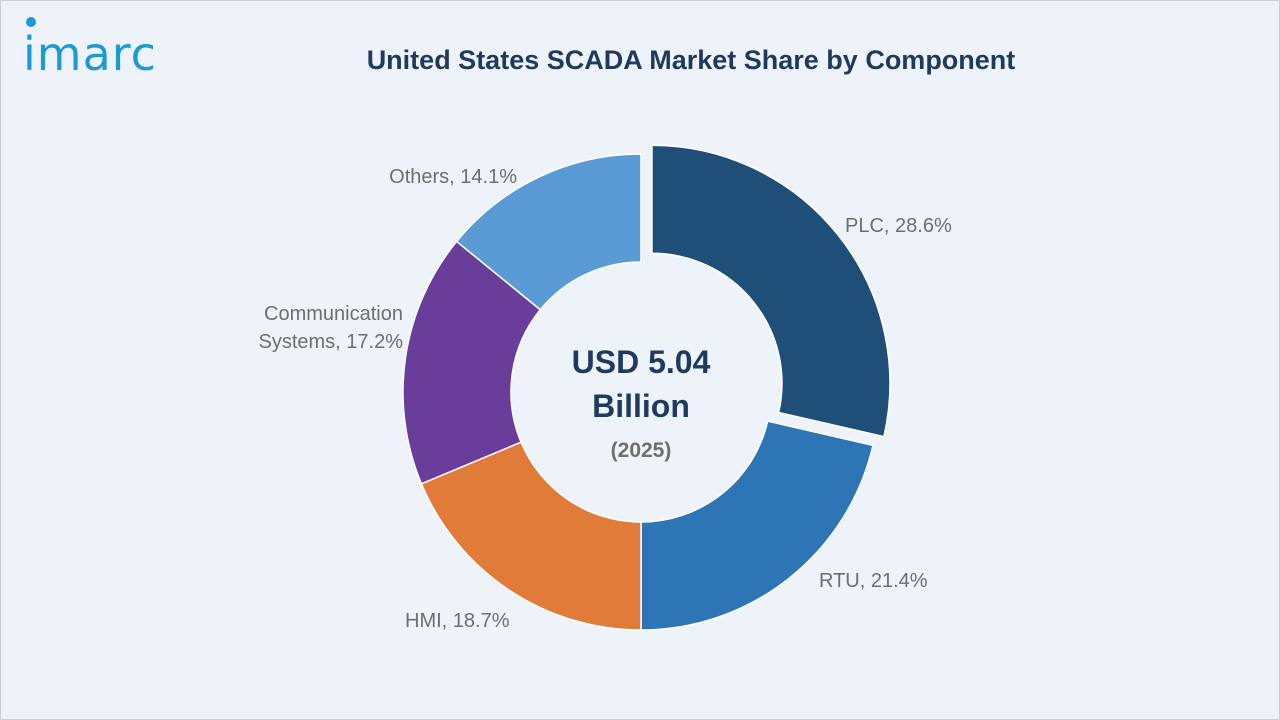 The width and height of the screenshot is (1280, 720). I want to click on slice-communication-systems, so click(472, 362).